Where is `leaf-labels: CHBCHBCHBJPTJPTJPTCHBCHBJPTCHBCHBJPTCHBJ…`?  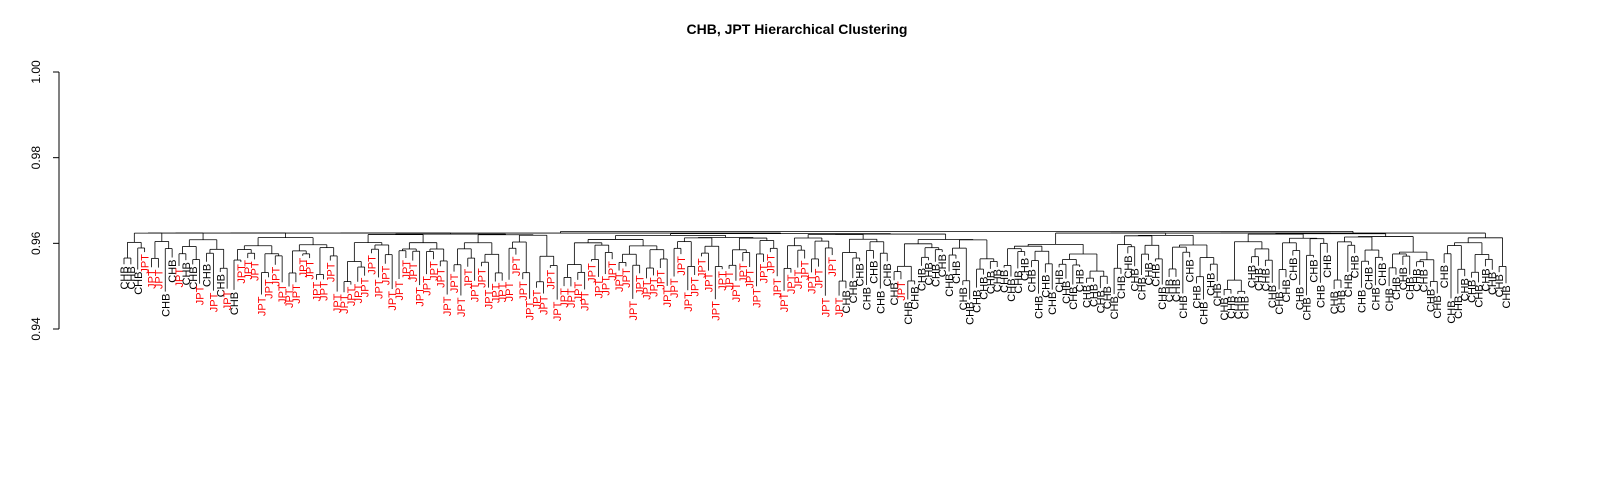 leaf-labels: CHBCHBCHBJPTJPTJPTCHBCHBJPTCHBCHBJPTCHBJ… is located at coordinates (816, 289).